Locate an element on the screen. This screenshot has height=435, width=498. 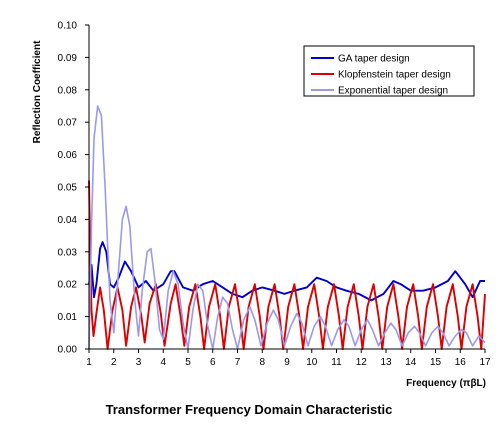
legend-label-1: GA taper design is located at coordinates (374, 59).